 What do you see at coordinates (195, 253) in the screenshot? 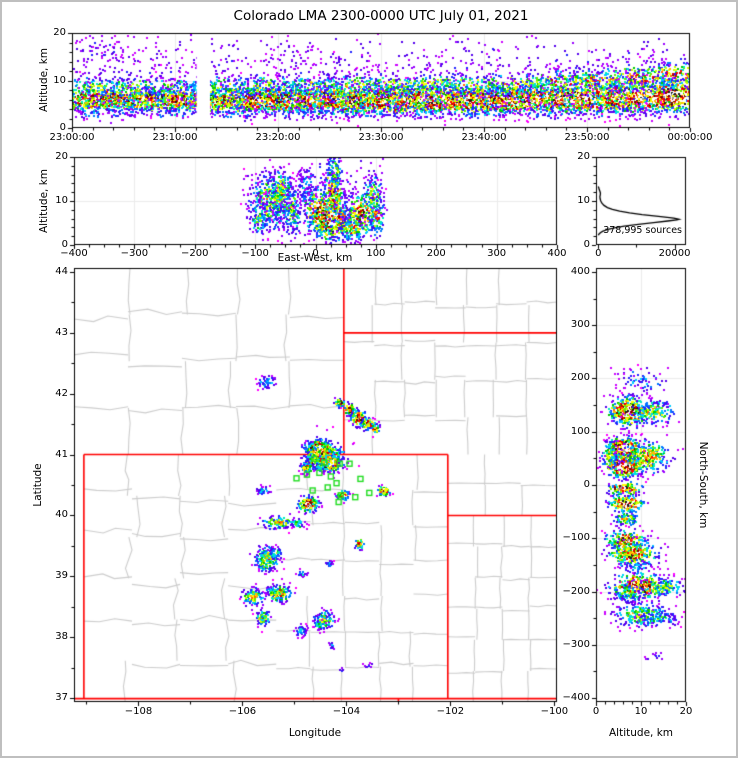
I see `x-tick-label: −200` at bounding box center [195, 253].